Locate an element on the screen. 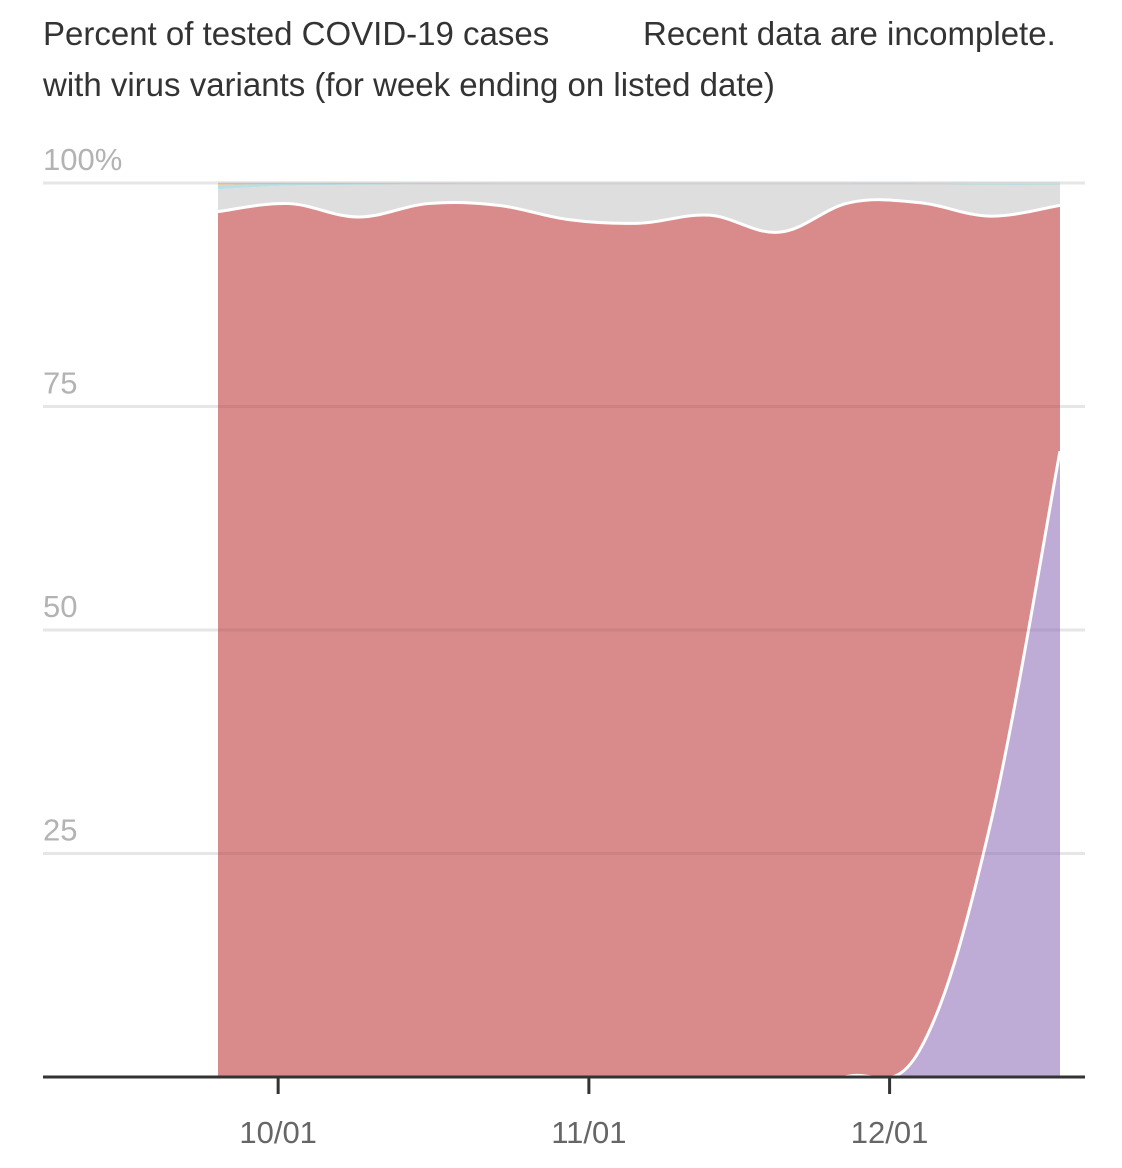  y-tick-label: 50 is located at coordinates (60, 606).